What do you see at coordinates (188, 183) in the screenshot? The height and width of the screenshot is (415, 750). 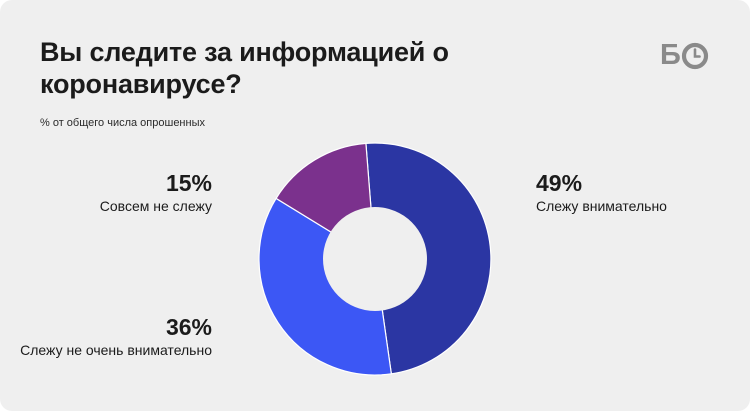 I see `slice-value-not-at-all: 15%` at bounding box center [188, 183].